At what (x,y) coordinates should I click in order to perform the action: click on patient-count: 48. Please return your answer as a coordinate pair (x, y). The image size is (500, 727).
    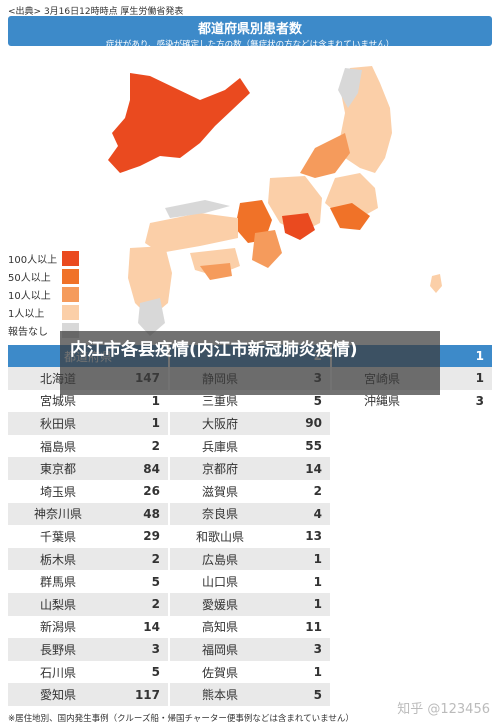
    Looking at the image, I should click on (151, 513).